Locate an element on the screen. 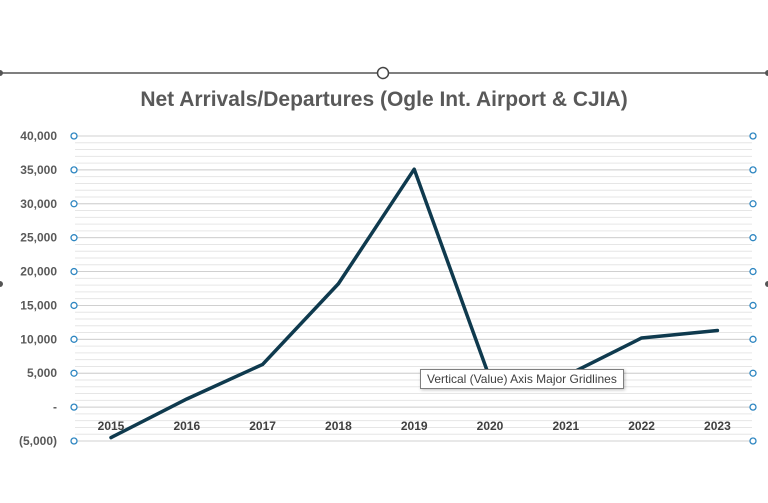 Image resolution: width=768 pixels, height=503 pixels. y-tick-label: 5,000 is located at coordinates (42, 373).